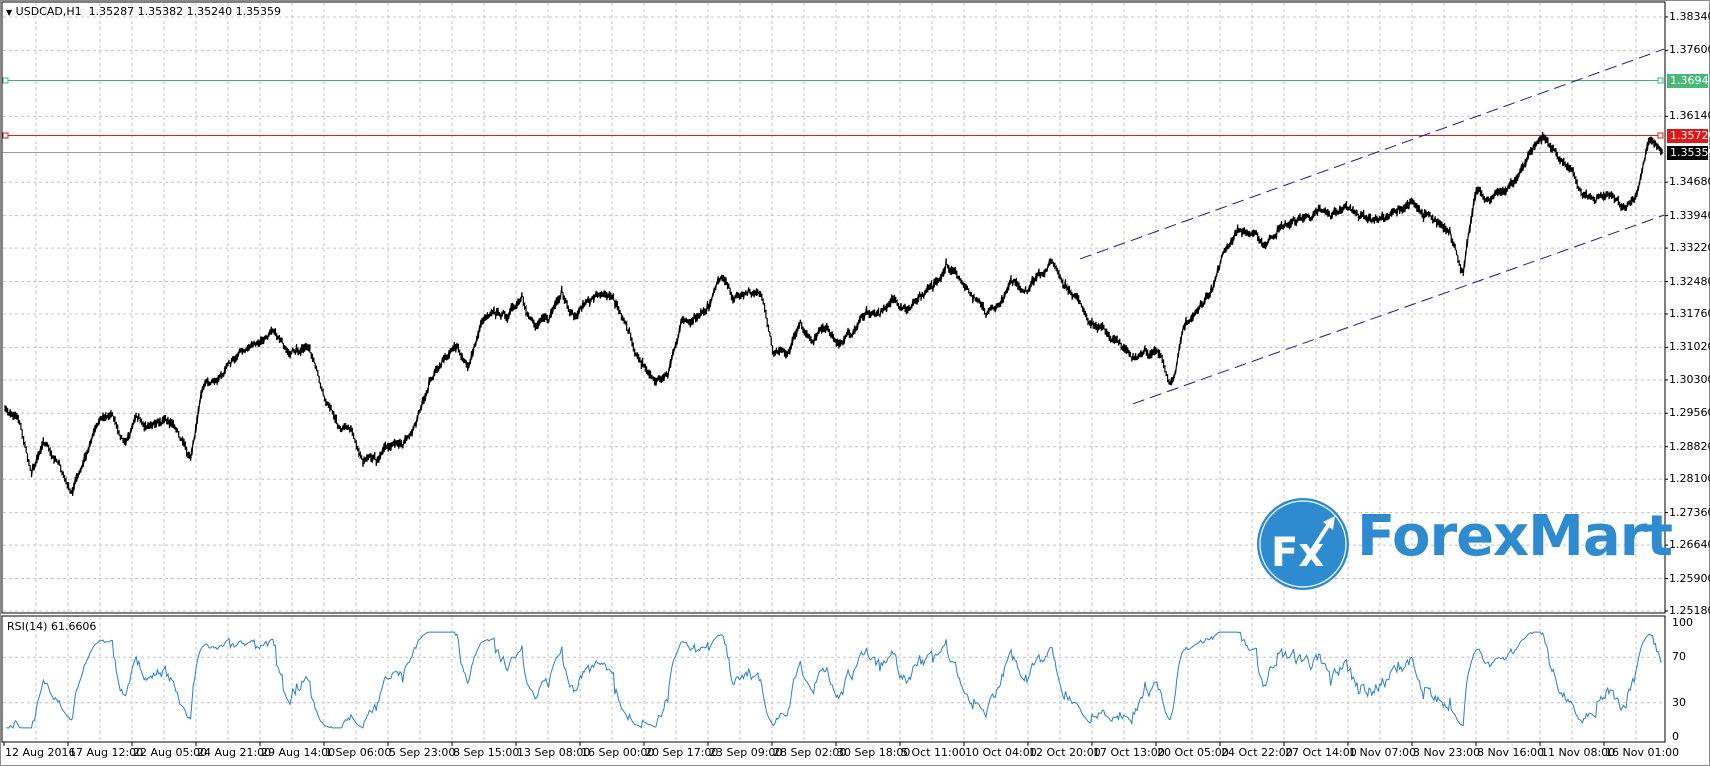 This screenshot has width=1710, height=766. What do you see at coordinates (1001, 752) in the screenshot?
I see `time-tick-label: 10 Oct 04:00` at bounding box center [1001, 752].